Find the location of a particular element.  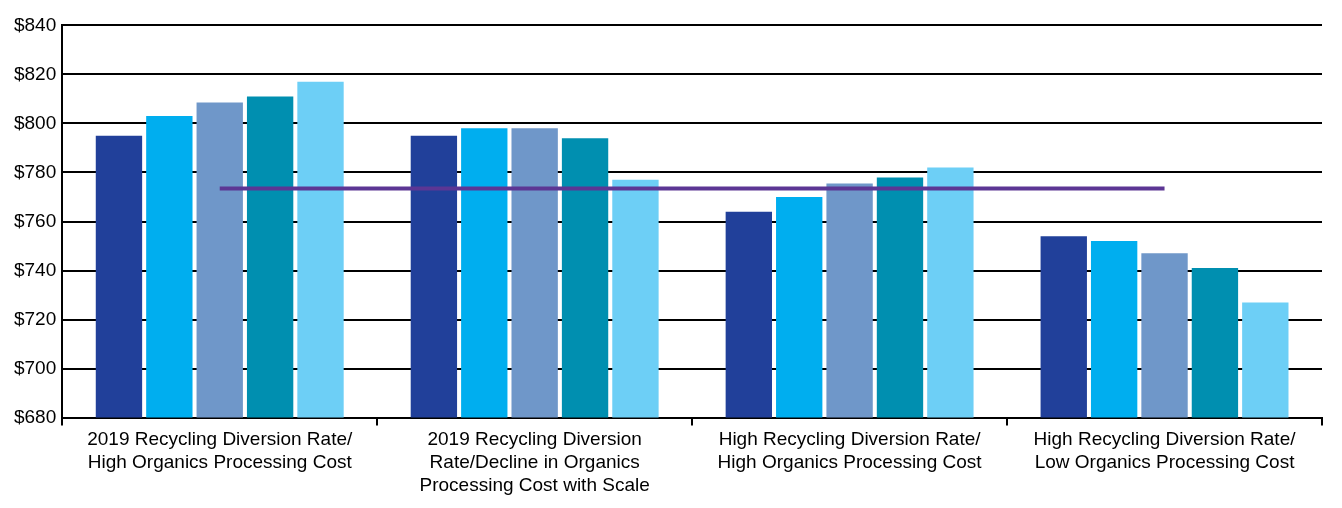

x-tick-label: High Recycling Diversion Rate/ High Organics Processing Cost is located at coordinates (850, 450).